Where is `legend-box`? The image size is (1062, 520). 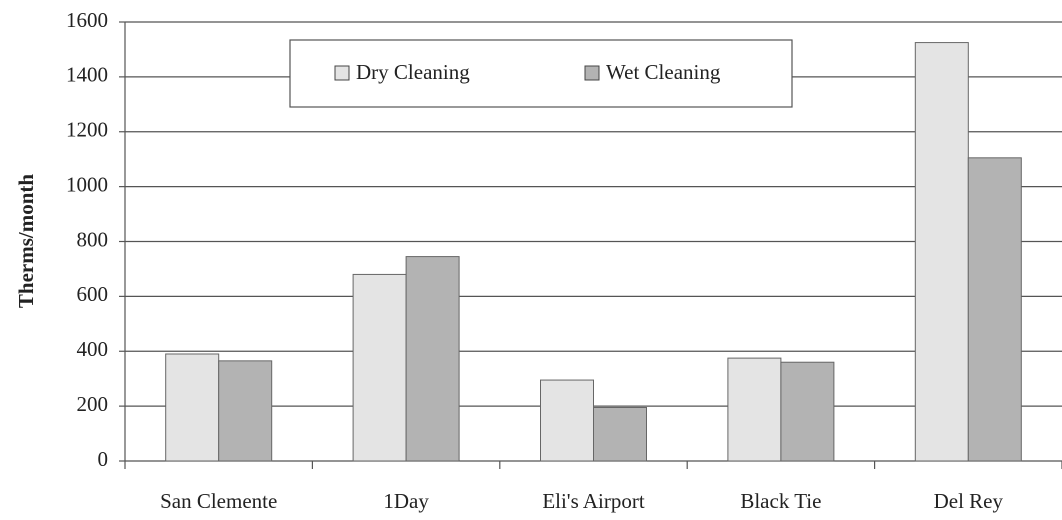
legend-box is located at coordinates (541, 73).